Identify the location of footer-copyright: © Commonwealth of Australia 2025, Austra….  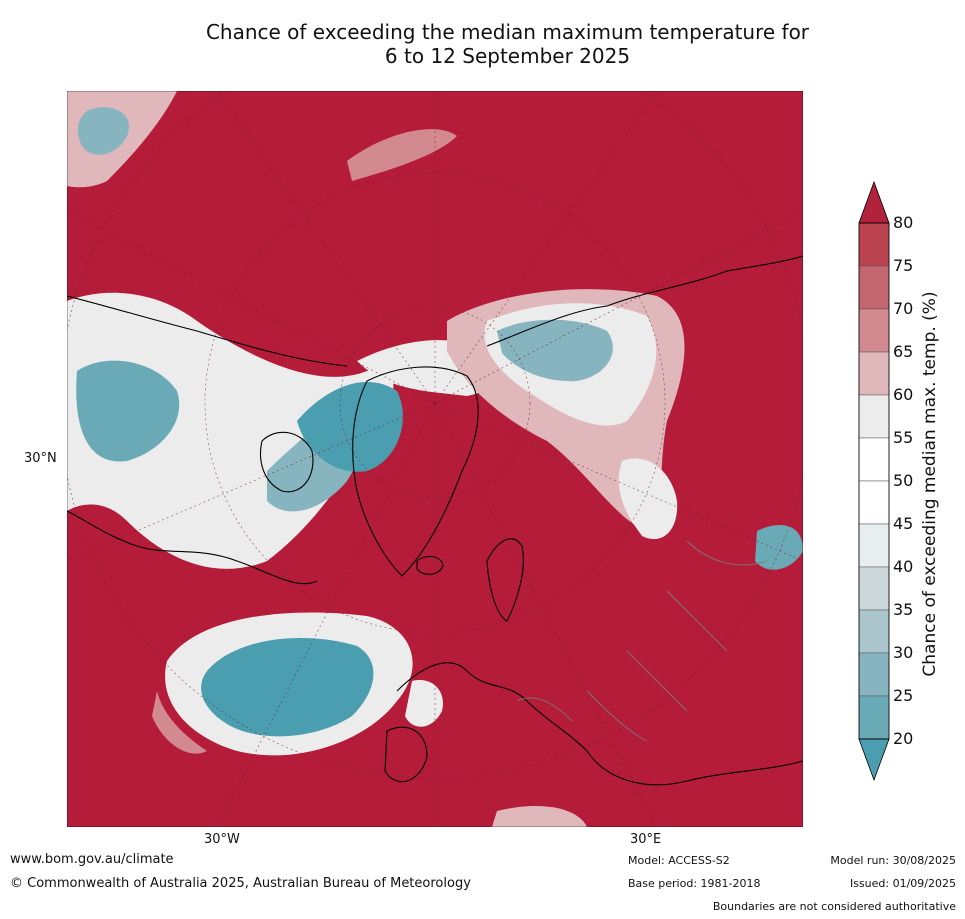
(240, 883).